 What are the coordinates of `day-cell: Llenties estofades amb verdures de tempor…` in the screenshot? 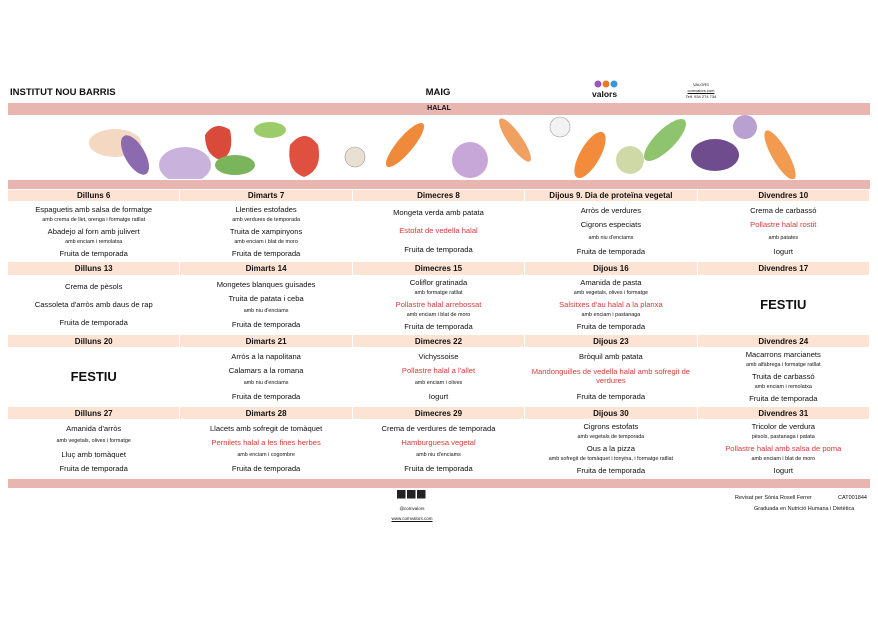 It's located at (265, 231).